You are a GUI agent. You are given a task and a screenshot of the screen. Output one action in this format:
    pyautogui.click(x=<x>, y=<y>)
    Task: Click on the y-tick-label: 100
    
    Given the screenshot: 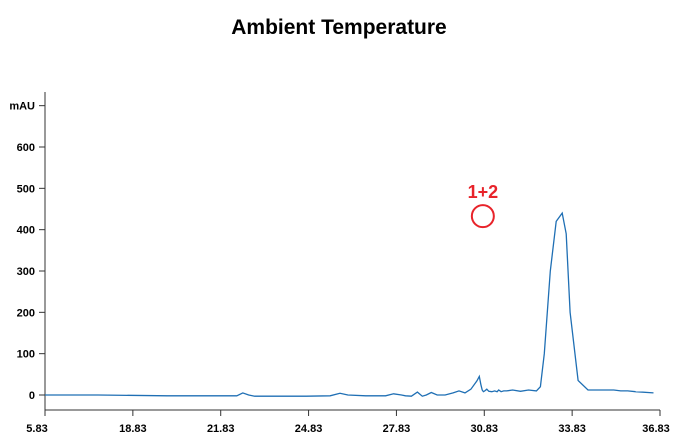 What is the action you would take?
    pyautogui.click(x=26, y=355)
    